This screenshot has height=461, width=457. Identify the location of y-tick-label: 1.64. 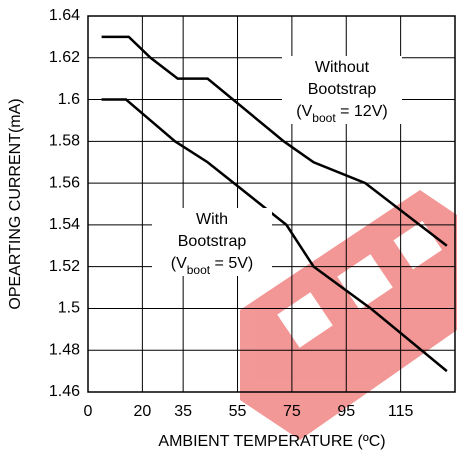
(64, 15).